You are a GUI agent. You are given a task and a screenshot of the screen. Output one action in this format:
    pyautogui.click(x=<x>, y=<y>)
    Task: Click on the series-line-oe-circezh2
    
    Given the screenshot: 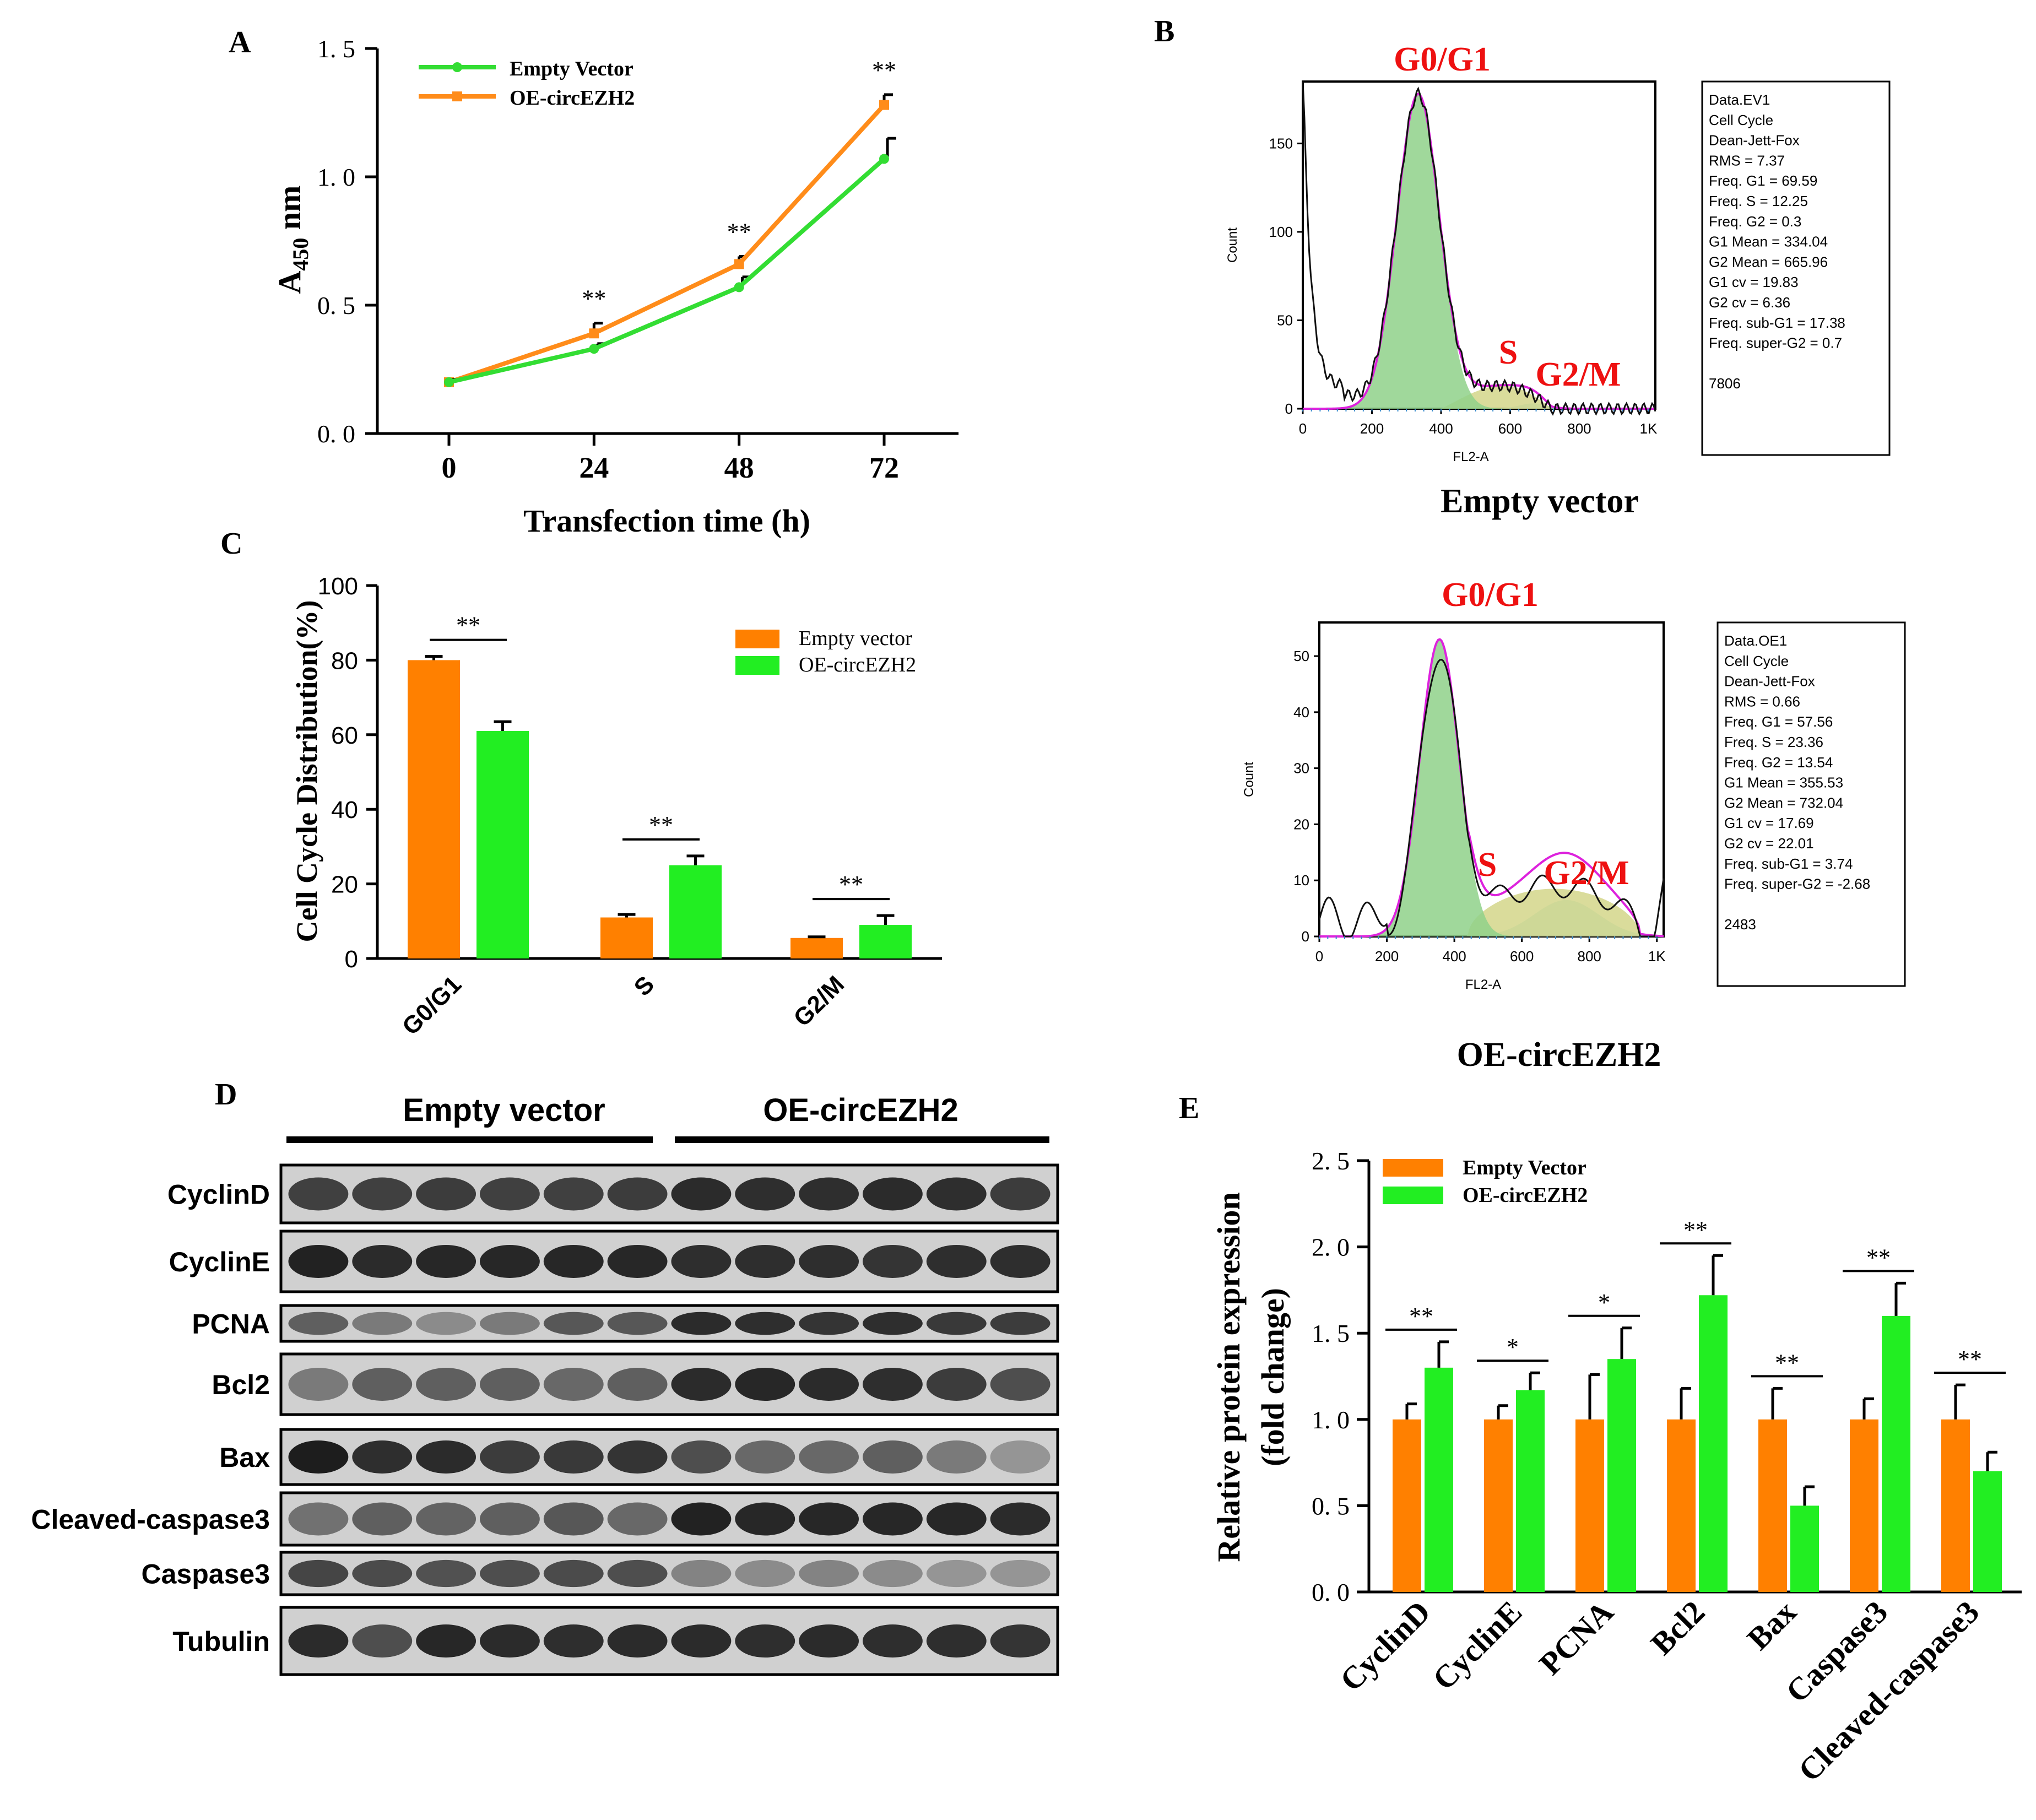 What is the action you would take?
    pyautogui.click(x=667, y=243)
    